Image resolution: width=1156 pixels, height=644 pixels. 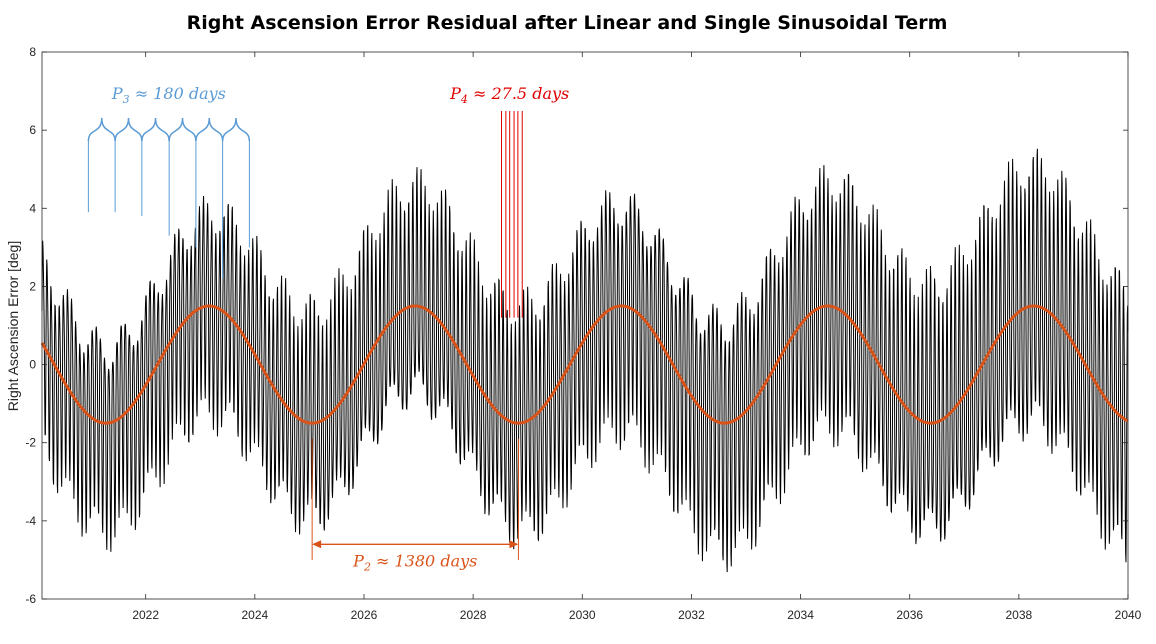 I want to click on y-tick-label: 8, so click(x=32, y=52).